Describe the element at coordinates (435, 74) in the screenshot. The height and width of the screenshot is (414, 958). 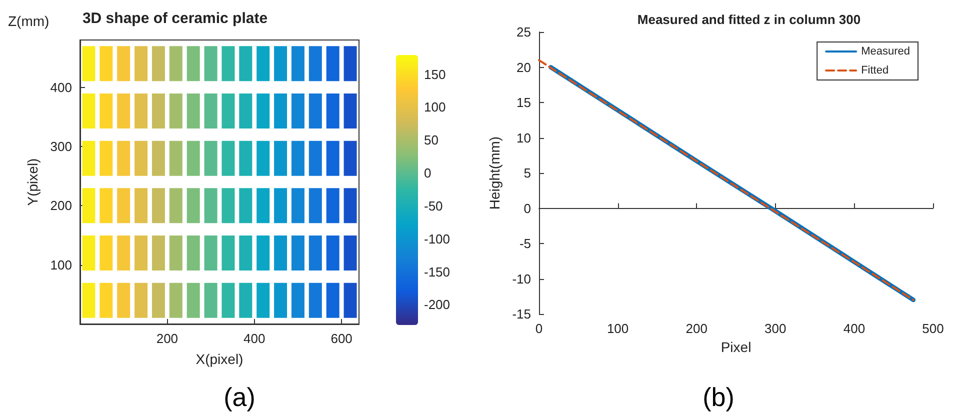
I see `color-bar-label: 150` at that location.